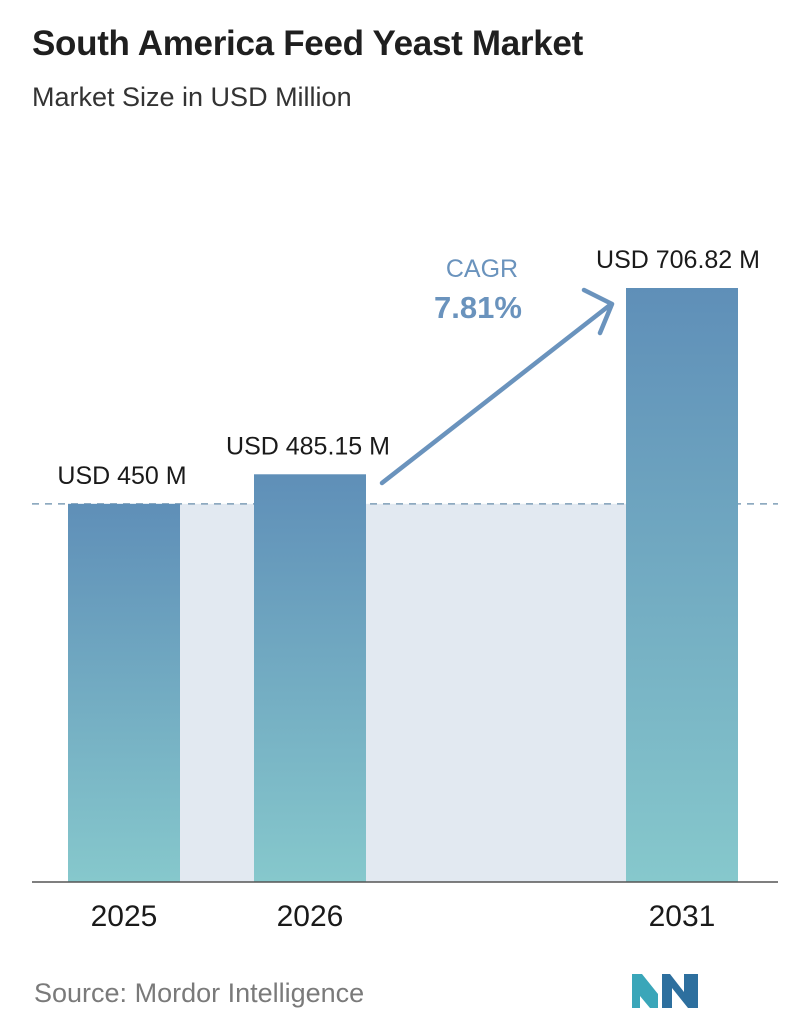 The height and width of the screenshot is (1034, 796). I want to click on mordor-intelligence-logo-icon, so click(665, 991).